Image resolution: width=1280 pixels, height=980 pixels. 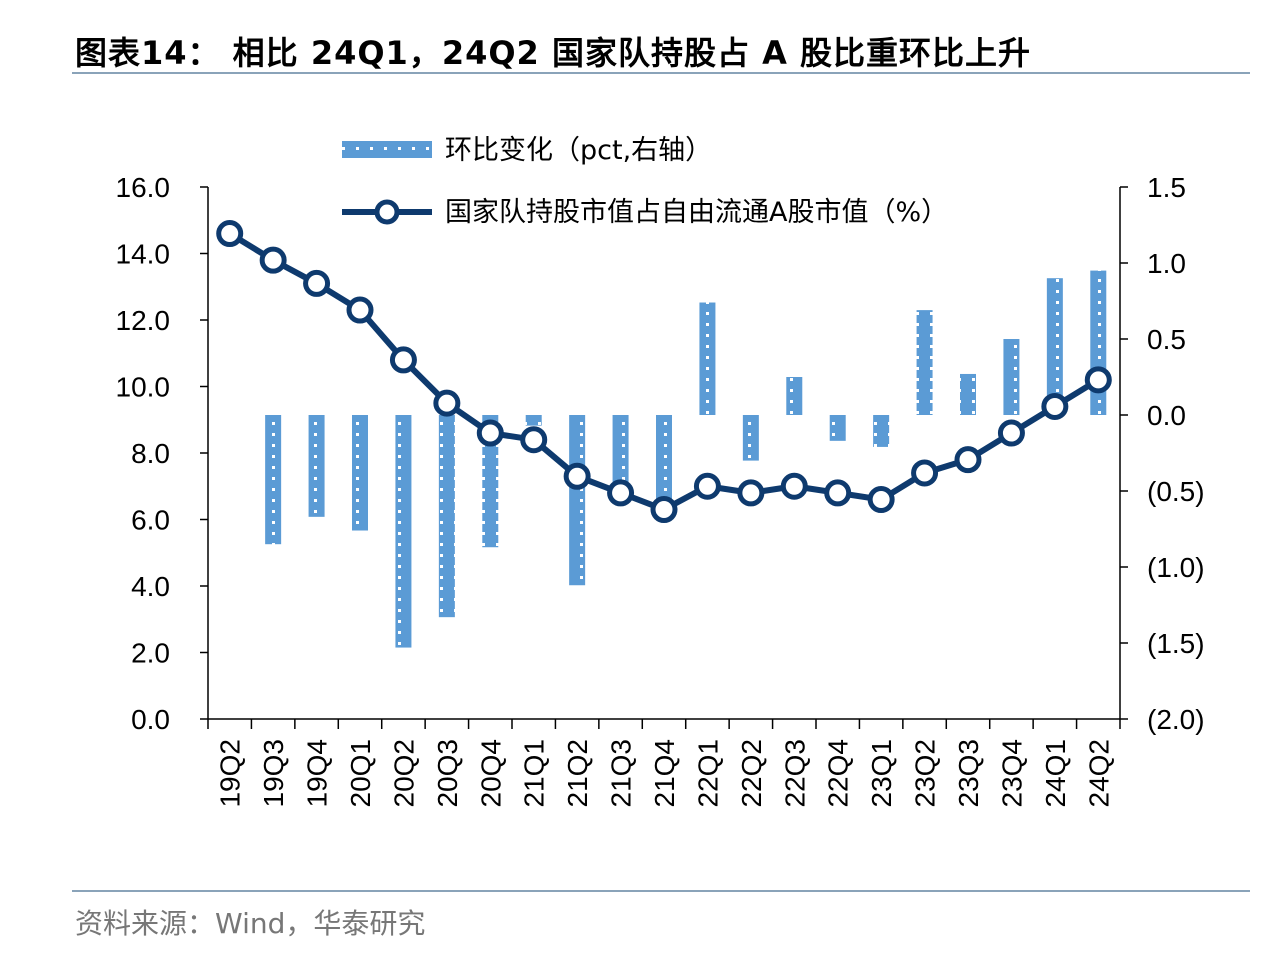 What do you see at coordinates (696, 212) in the screenshot?
I see `legend-line-label: 国家队持股市值占自由流通A股市值（%）` at bounding box center [696, 212].